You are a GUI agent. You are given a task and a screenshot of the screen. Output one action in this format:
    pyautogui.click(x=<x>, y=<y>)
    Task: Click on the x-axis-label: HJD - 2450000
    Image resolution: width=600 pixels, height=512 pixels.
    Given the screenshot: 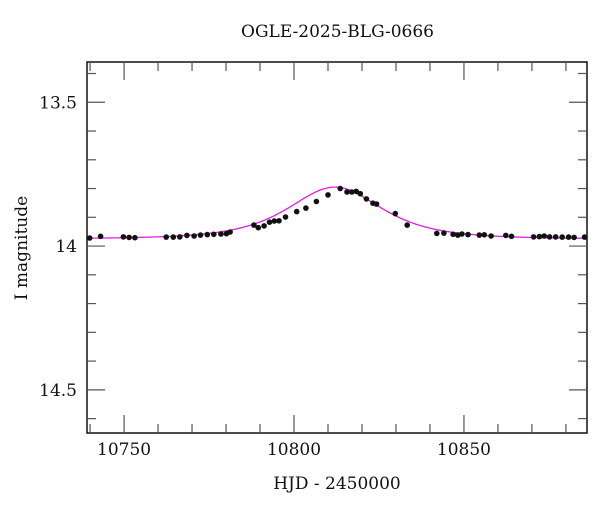 What is the action you would take?
    pyautogui.click(x=337, y=484)
    